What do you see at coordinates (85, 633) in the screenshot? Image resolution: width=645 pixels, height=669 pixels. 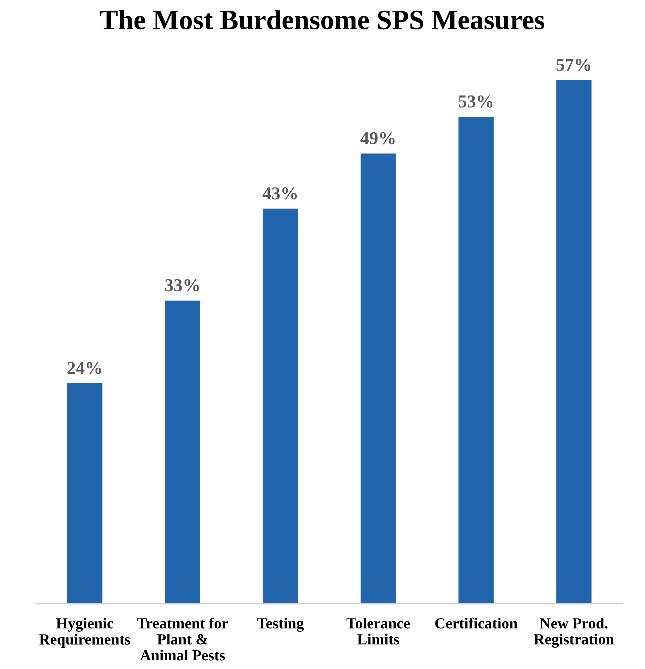 I see `x-tick-label: Hygienic Requirements` at bounding box center [85, 633].